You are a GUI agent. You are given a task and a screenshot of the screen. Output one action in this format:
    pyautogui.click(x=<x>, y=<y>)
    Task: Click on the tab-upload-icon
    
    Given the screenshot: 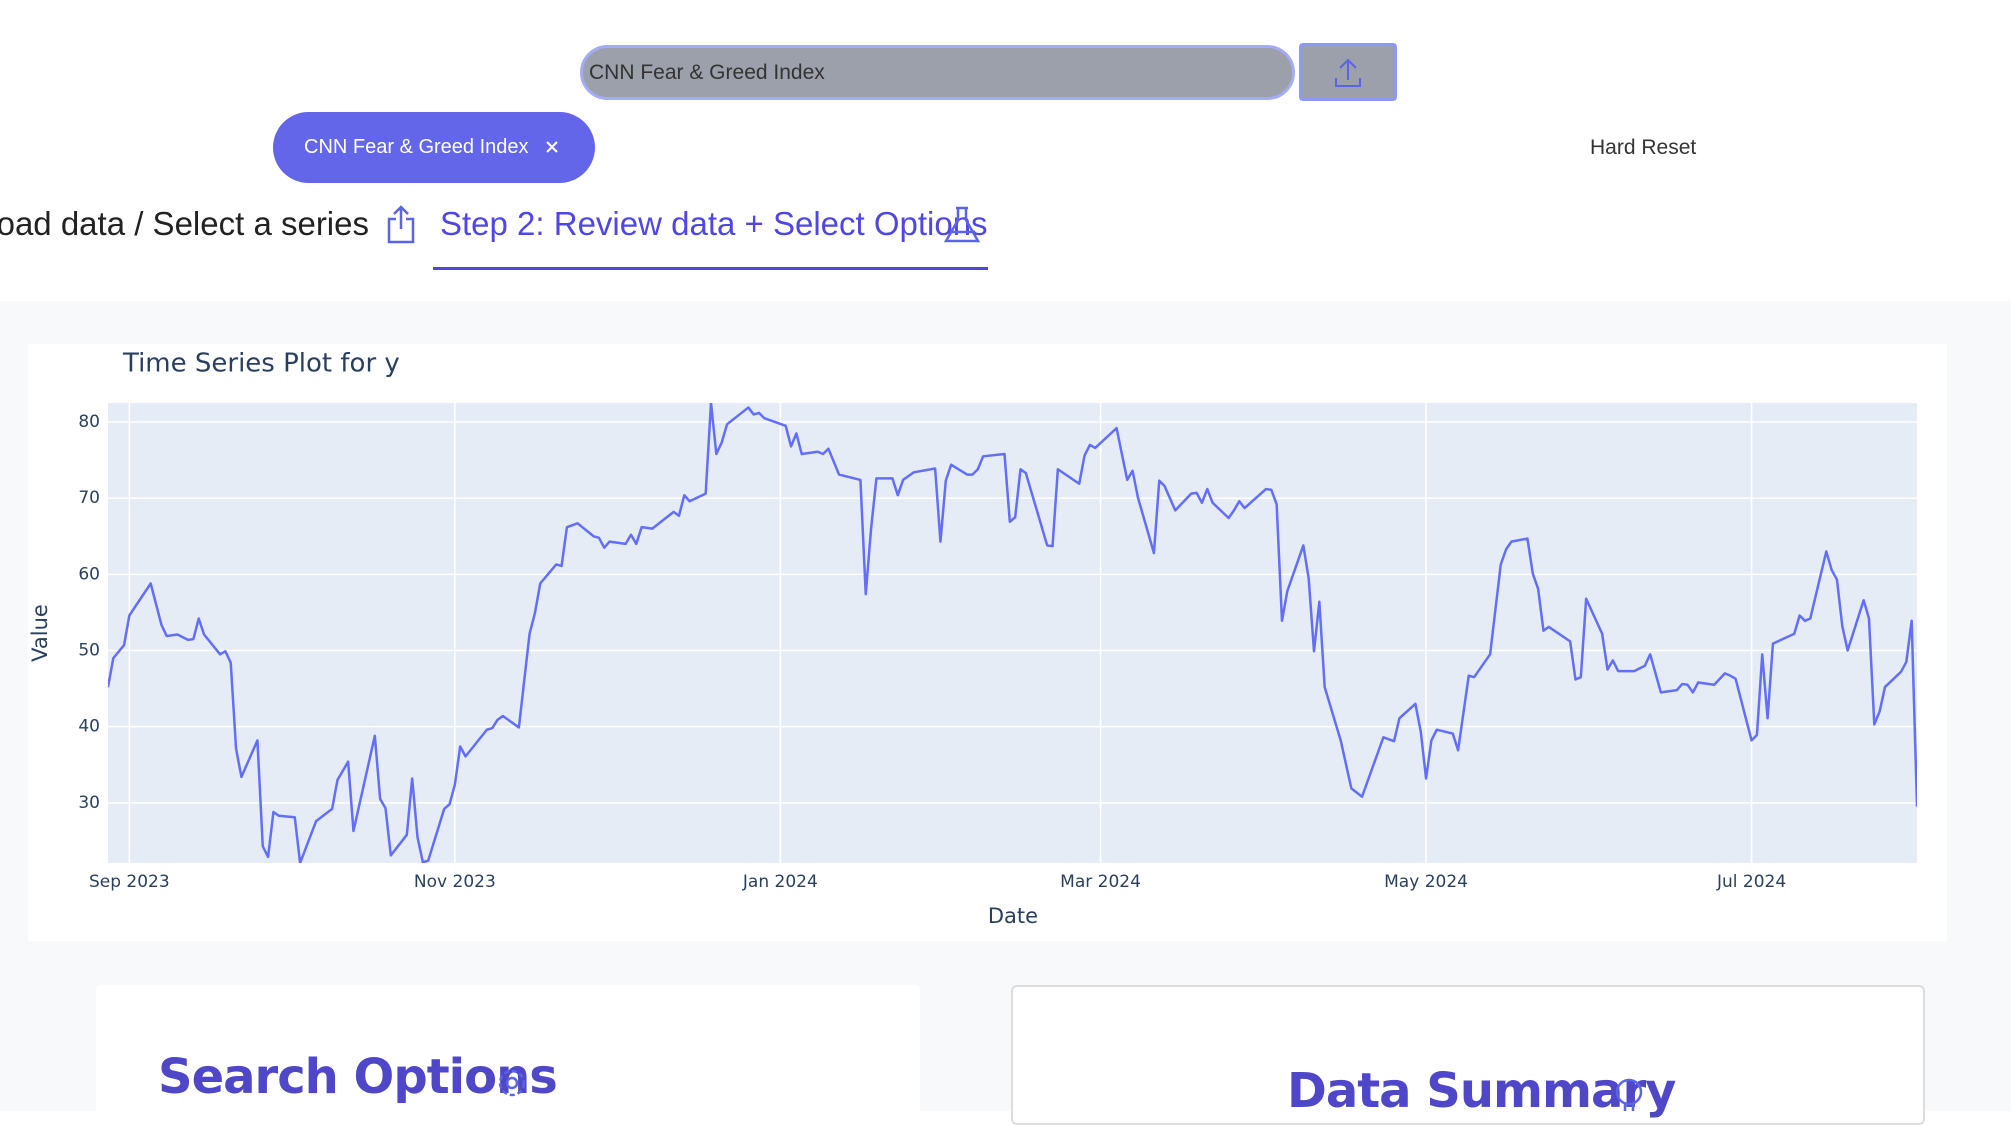 What is the action you would take?
    pyautogui.click(x=401, y=224)
    